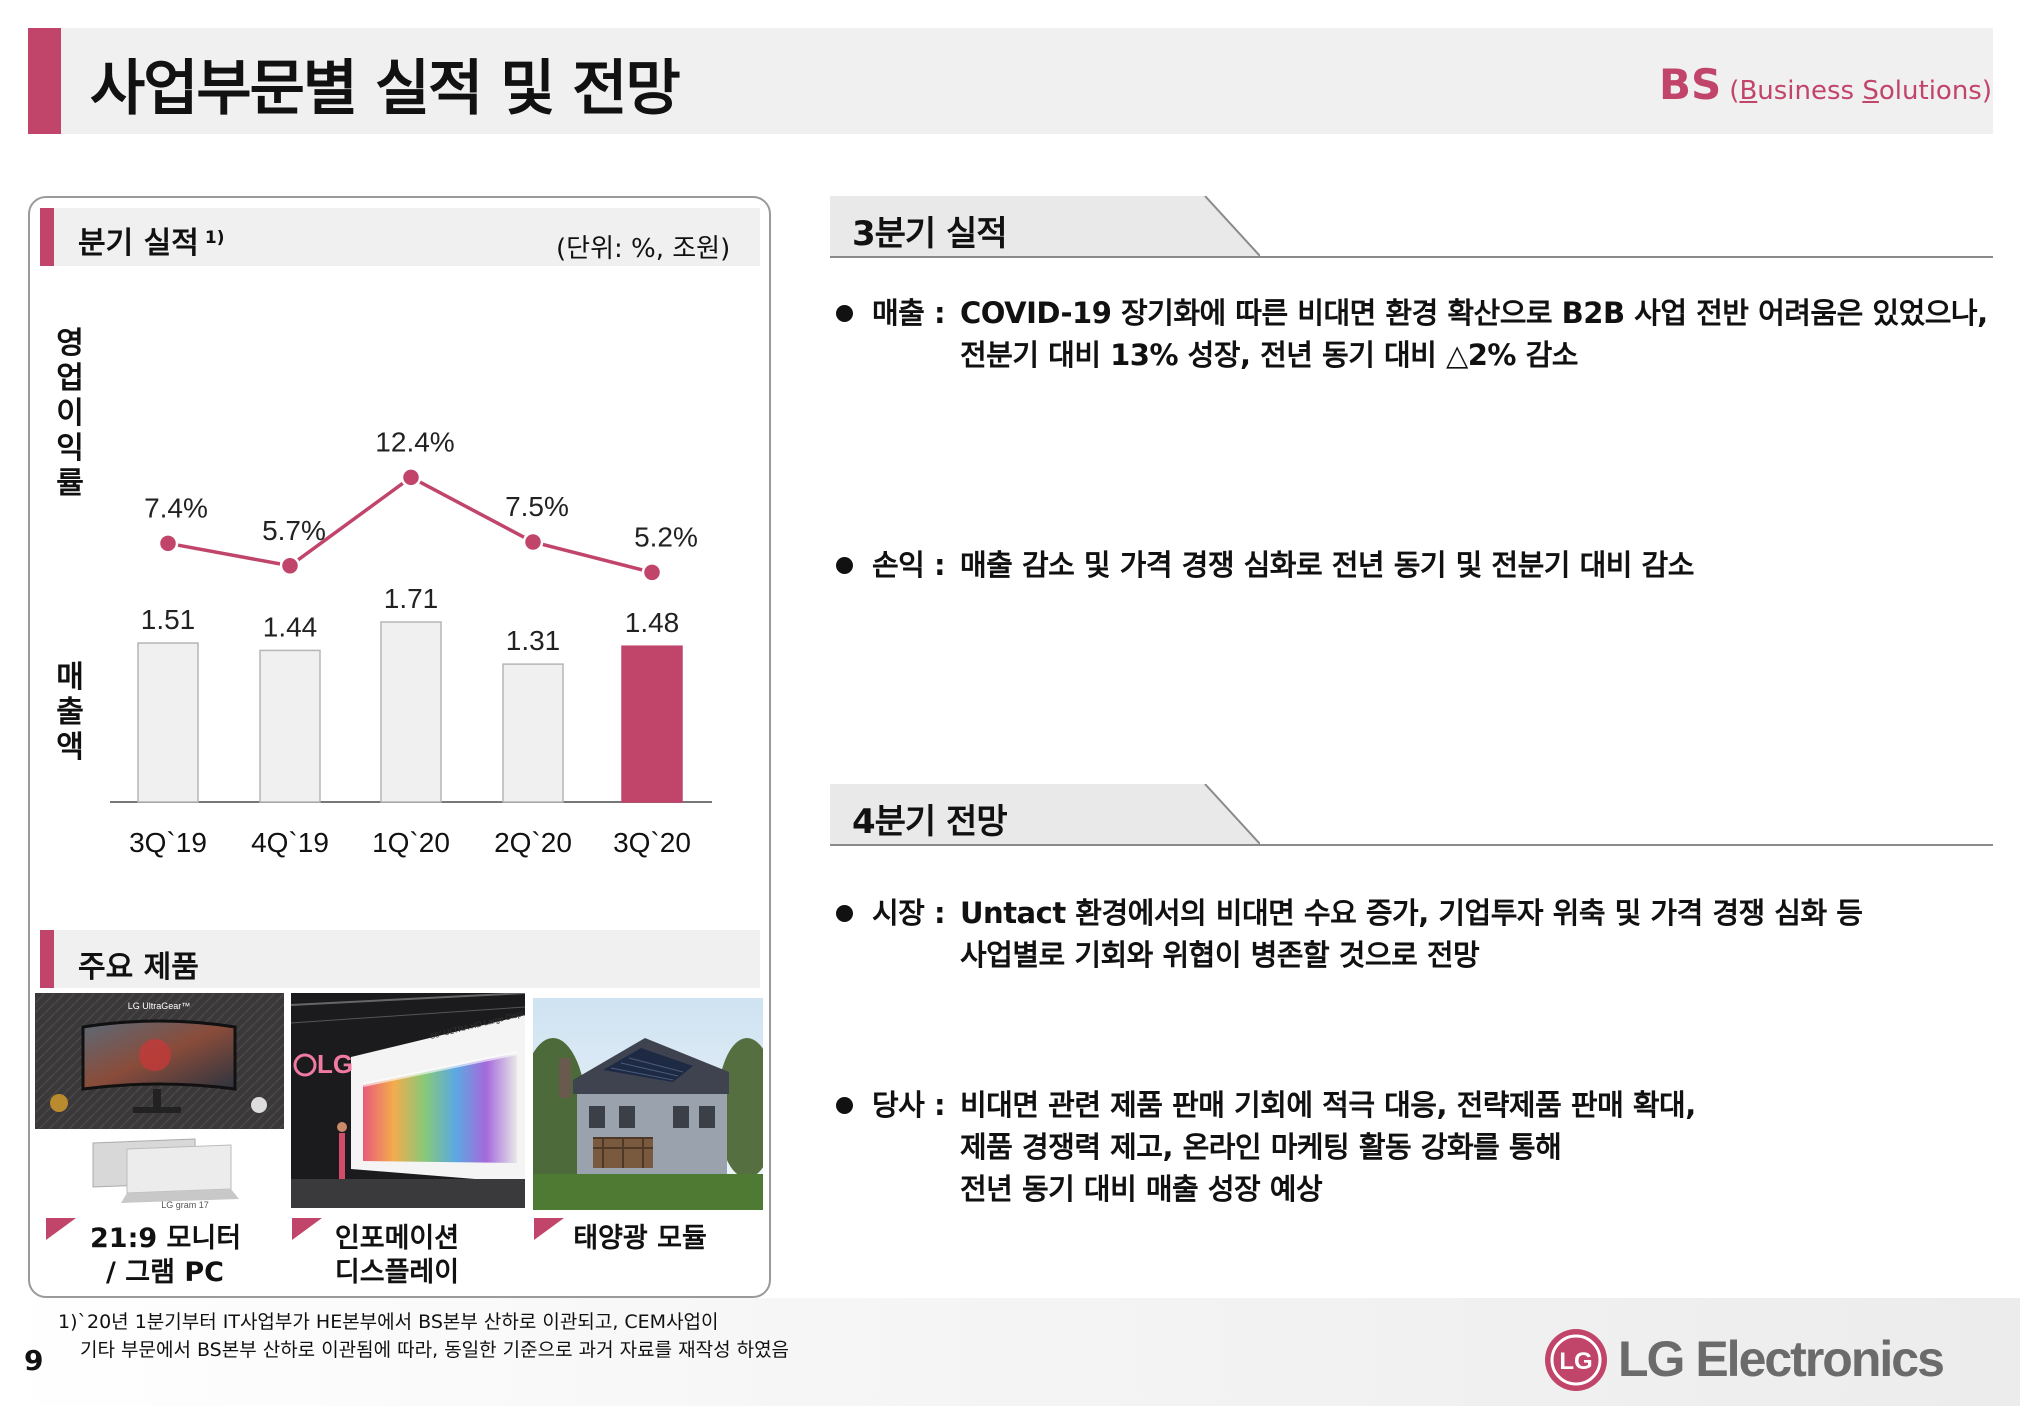 The height and width of the screenshot is (1406, 2020). What do you see at coordinates (666, 536) in the screenshot?
I see `margin-data-label: 5.2%` at bounding box center [666, 536].